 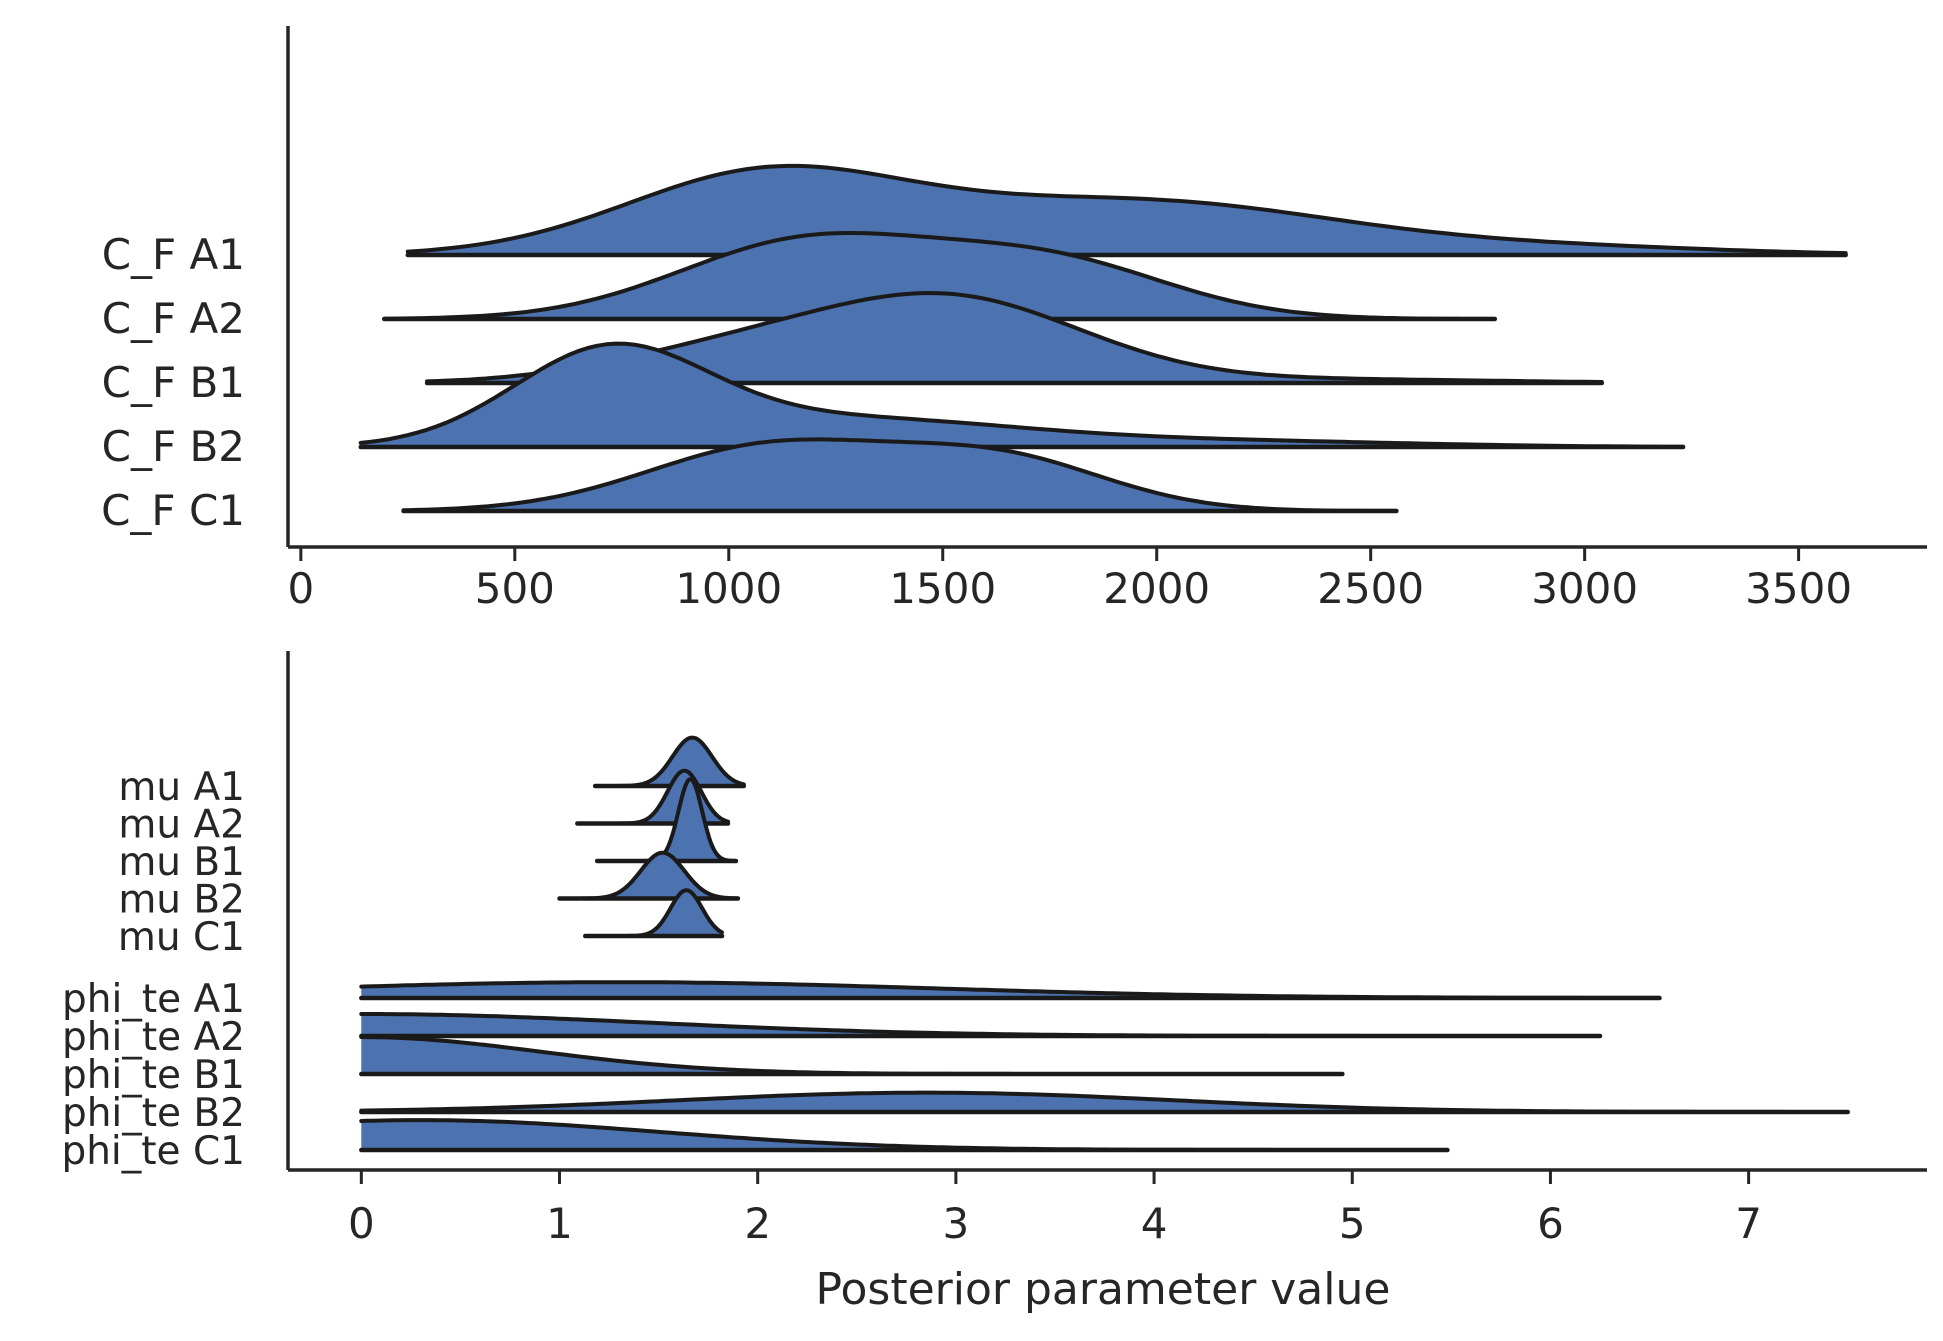 What do you see at coordinates (852, 1055) in the screenshot?
I see `ridge-area-phi-te-b1` at bounding box center [852, 1055].